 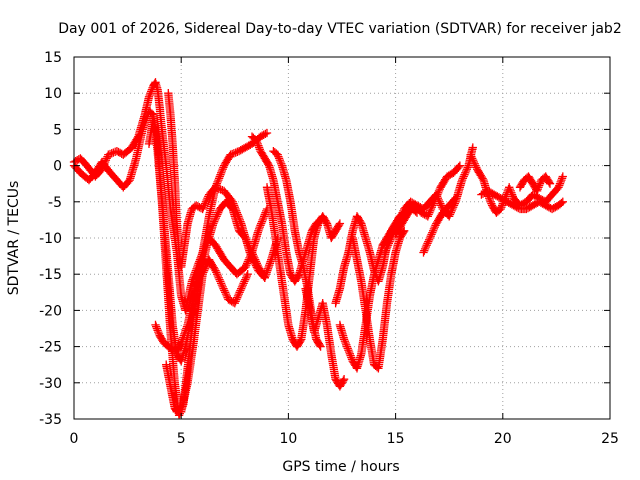 What do you see at coordinates (74, 439) in the screenshot?
I see `x-tick-label: 0` at bounding box center [74, 439].